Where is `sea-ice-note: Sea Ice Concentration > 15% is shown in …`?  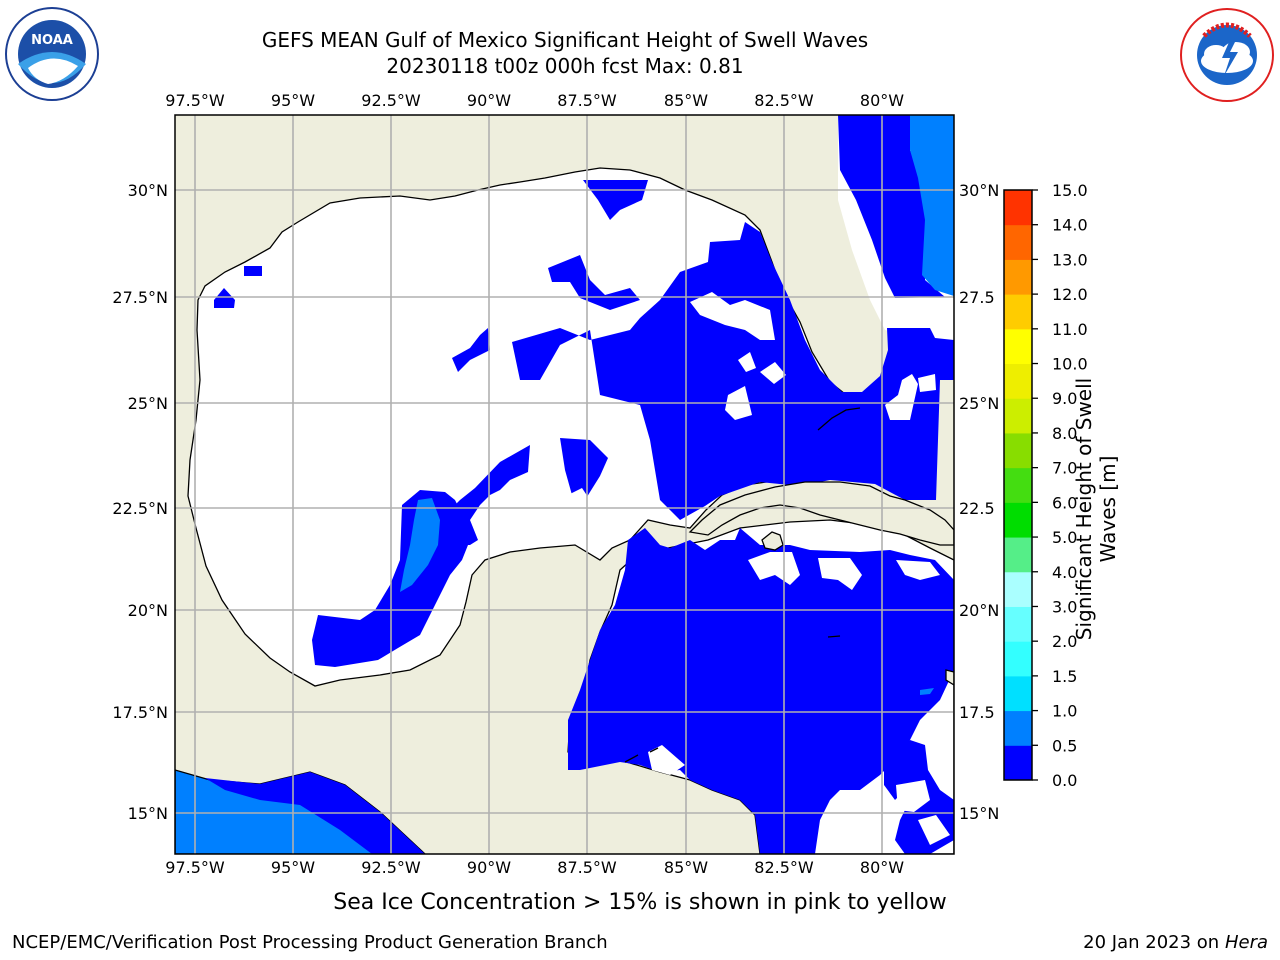
sea-ice-note: Sea Ice Concentration > 15% is shown in … is located at coordinates (640, 902).